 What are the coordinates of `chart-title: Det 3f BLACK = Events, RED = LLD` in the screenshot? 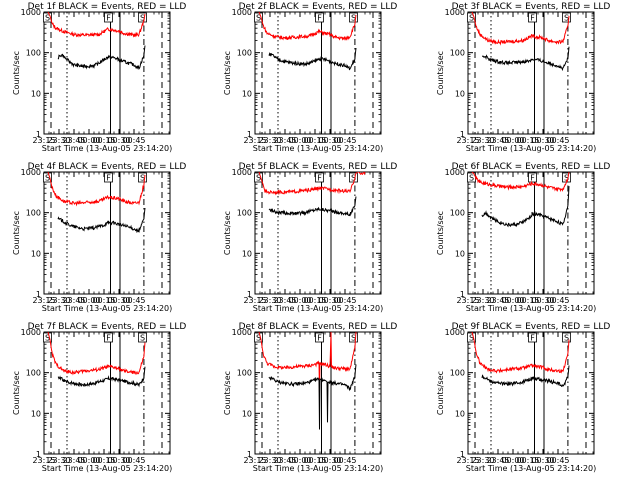 It's located at (531, 7).